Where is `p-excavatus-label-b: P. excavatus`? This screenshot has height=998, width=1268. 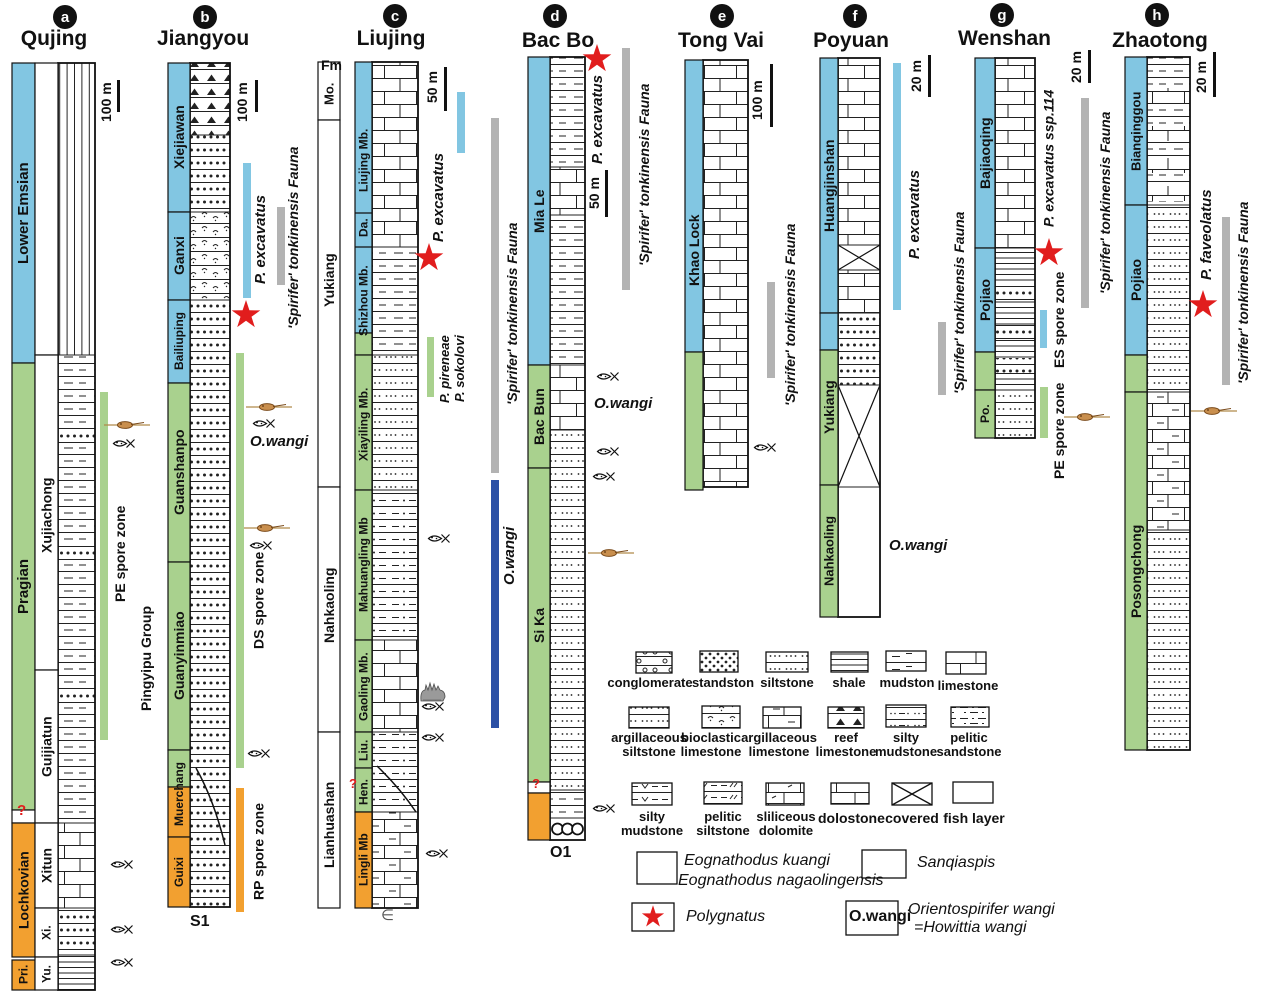
p-excavatus-label-b: P. excavatus is located at coordinates (260, 240).